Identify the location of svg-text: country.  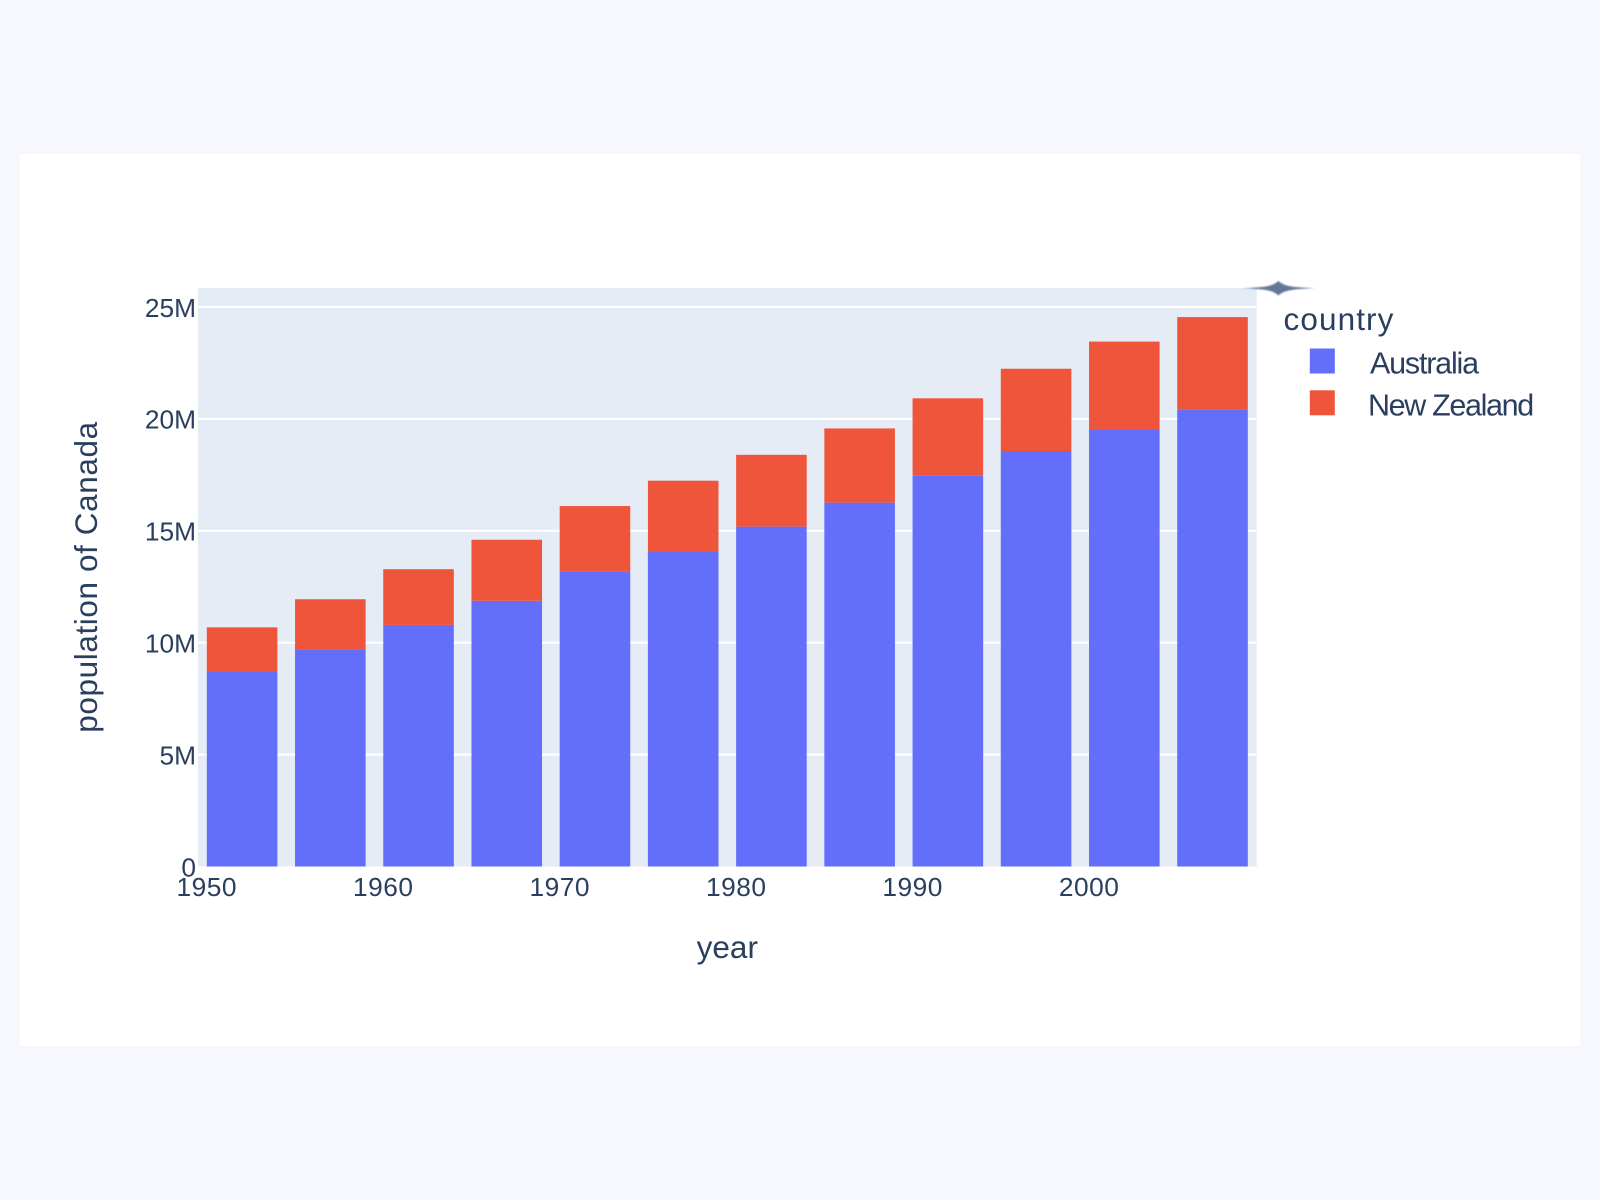
(1339, 319).